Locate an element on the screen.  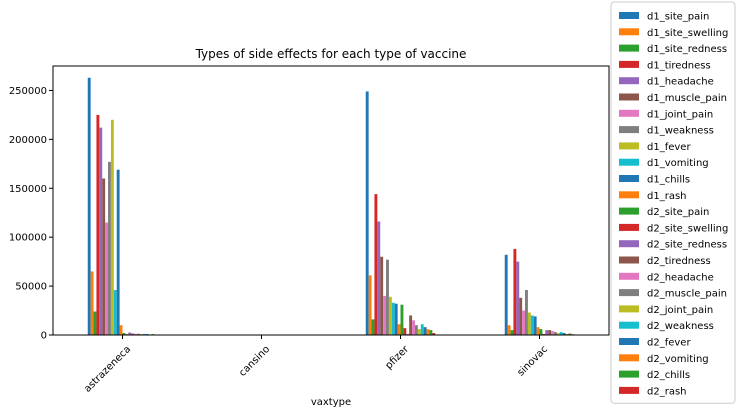
legend-label-d1_site_swelling: d1_site_swelling is located at coordinates (687, 33).